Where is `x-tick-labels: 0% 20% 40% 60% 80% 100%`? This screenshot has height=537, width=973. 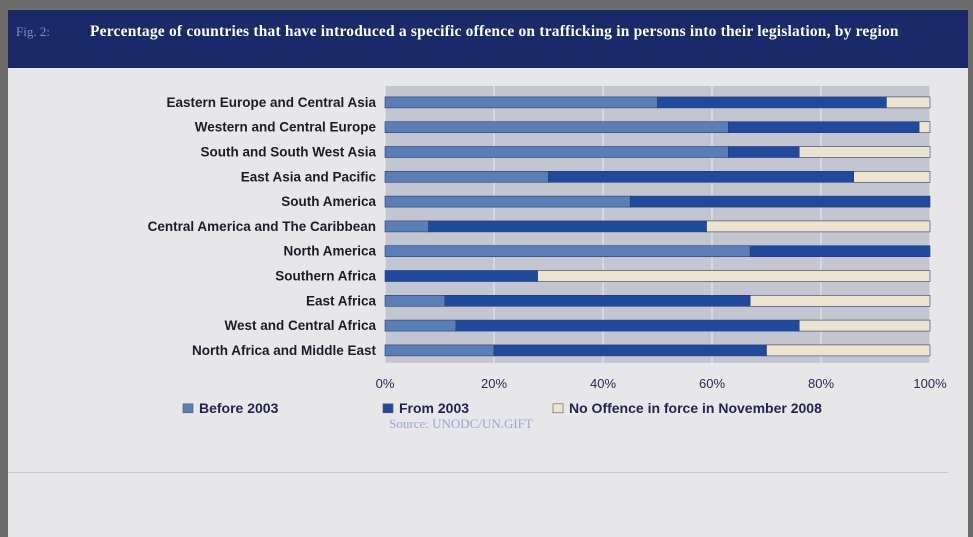 x-tick-labels: 0% 20% 40% 60% 80% 100% is located at coordinates (661, 383).